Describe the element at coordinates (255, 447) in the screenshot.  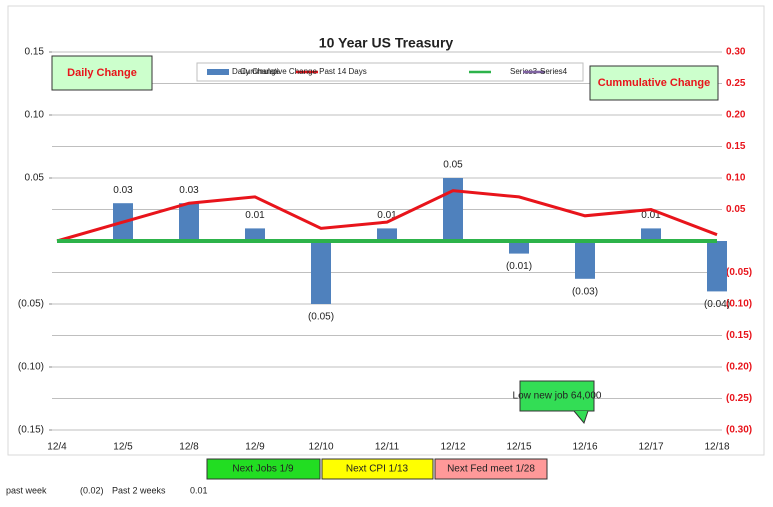
I see `x-tick-label: 12/9` at that location.